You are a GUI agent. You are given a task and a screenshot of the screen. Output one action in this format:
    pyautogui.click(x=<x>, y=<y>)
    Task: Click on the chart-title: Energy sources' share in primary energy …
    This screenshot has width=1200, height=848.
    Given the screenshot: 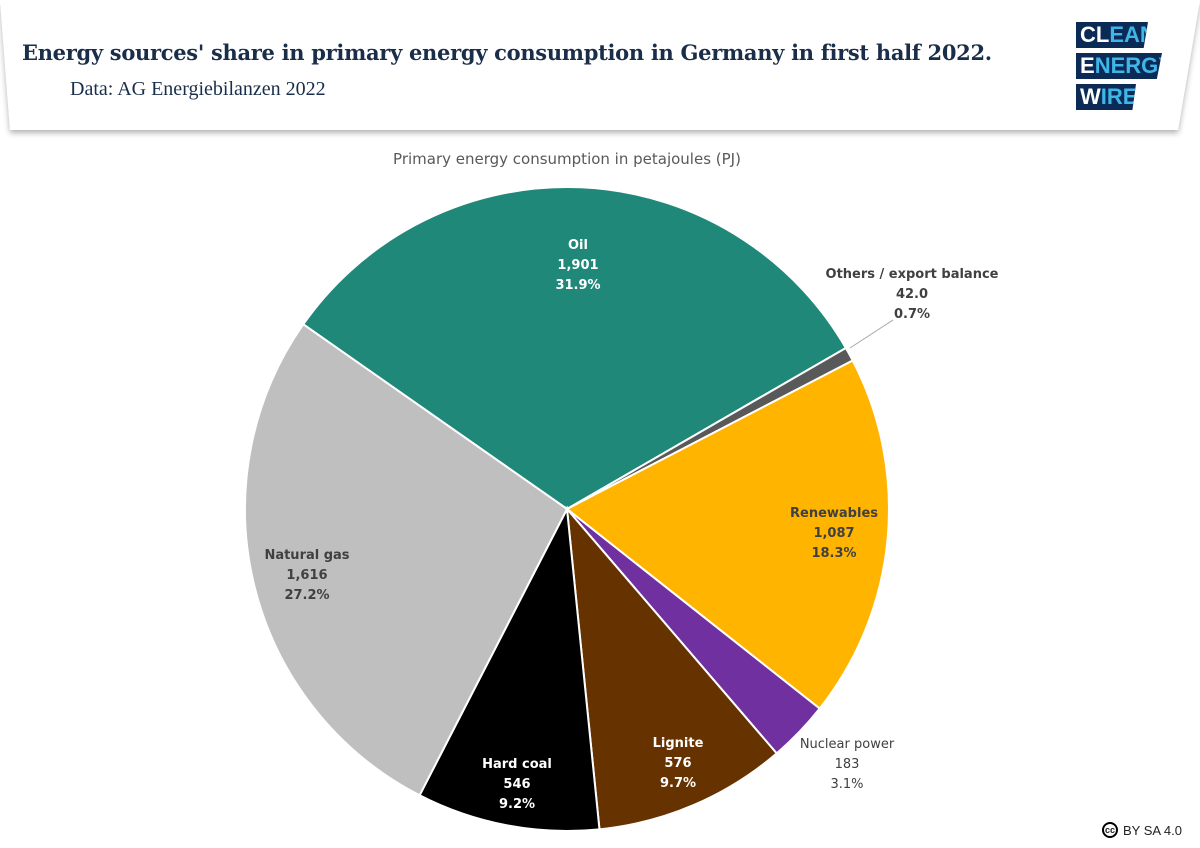 What is the action you would take?
    pyautogui.click(x=507, y=52)
    